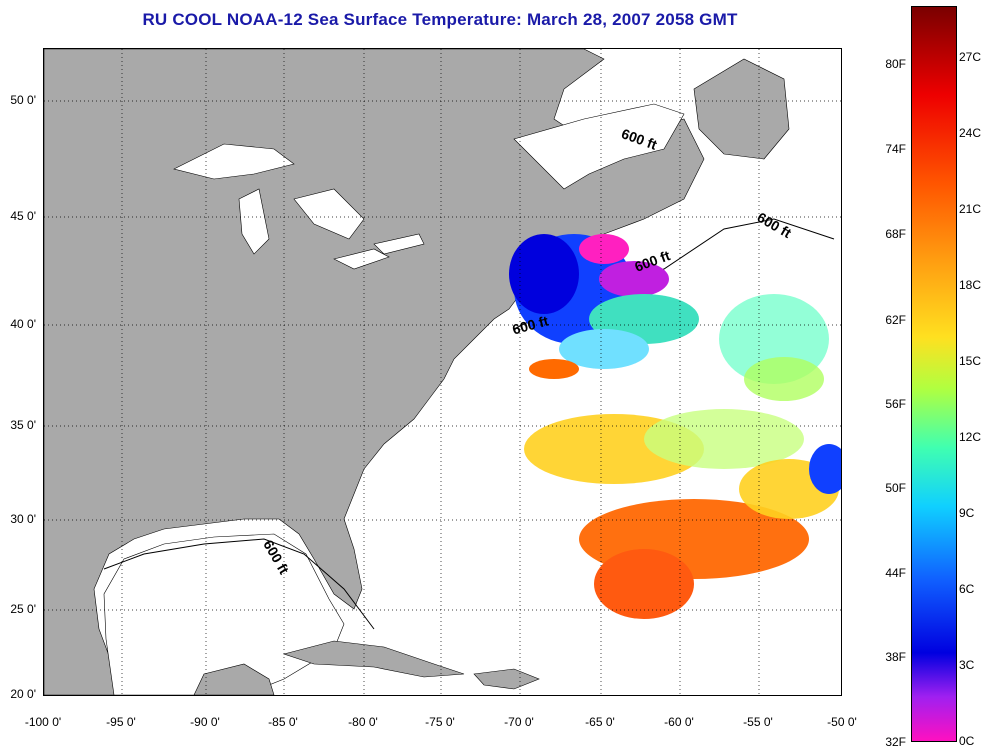 The image size is (984, 754). Describe the element at coordinates (373, 659) in the screenshot. I see `cuba-land` at that location.